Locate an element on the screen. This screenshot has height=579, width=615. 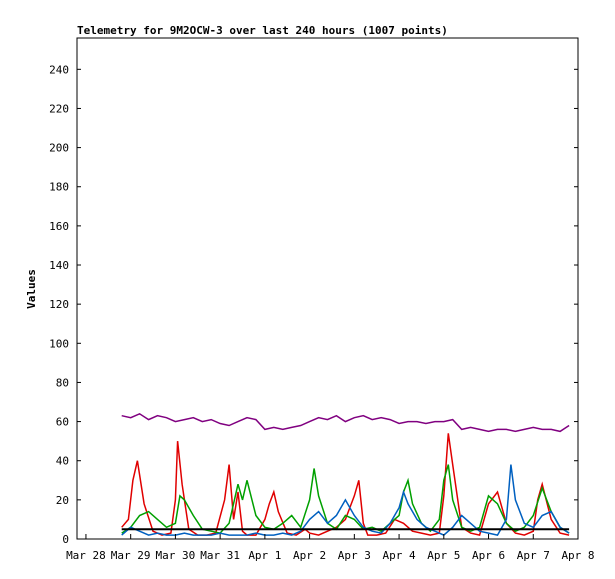
x-tick-label: Mar 29 is located at coordinates (131, 555).